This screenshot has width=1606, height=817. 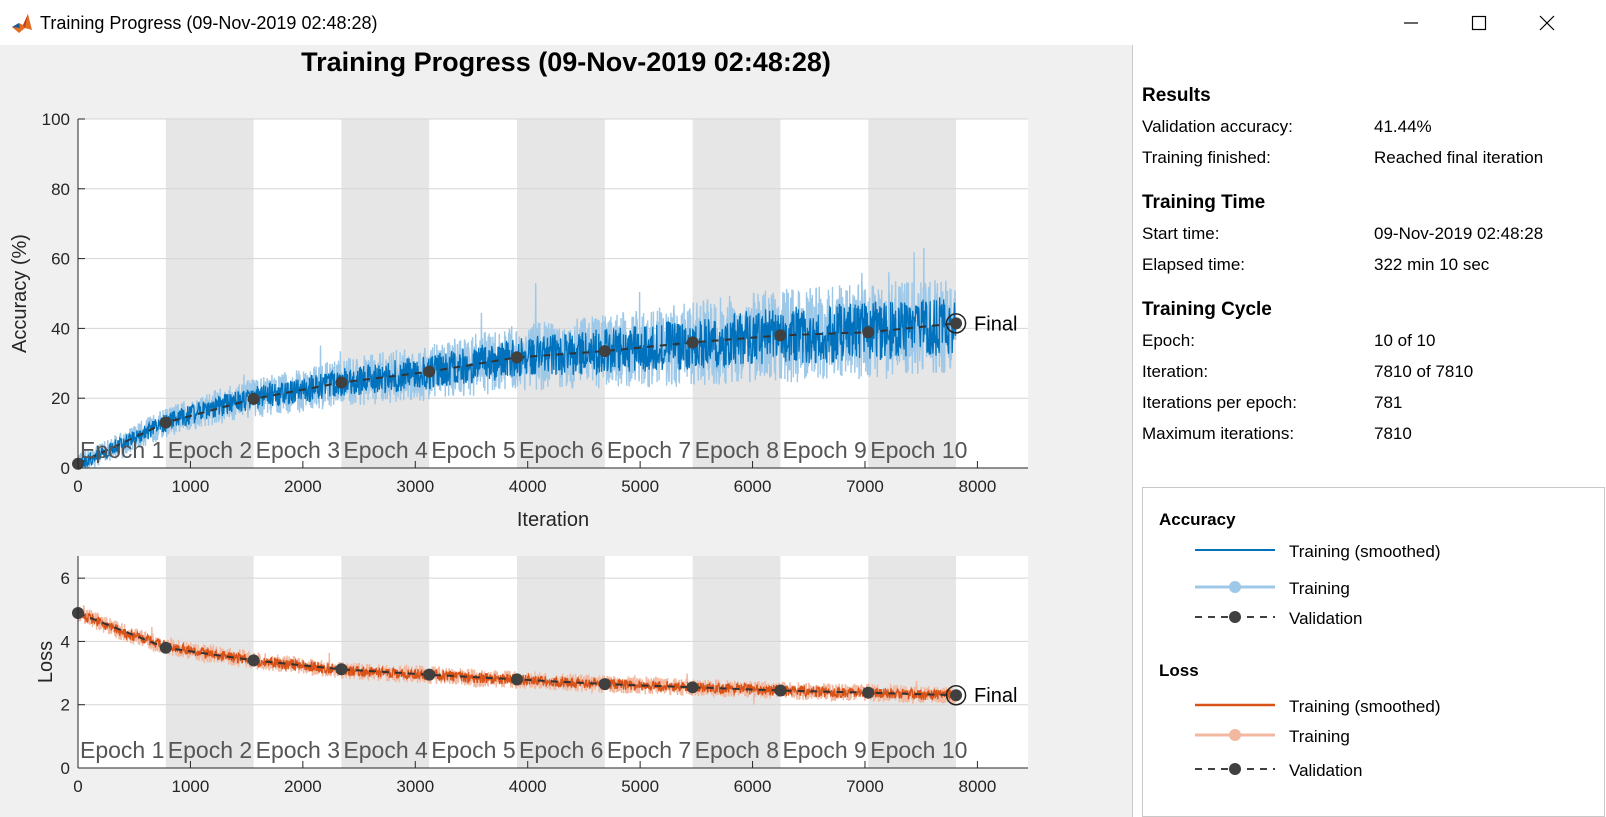 What do you see at coordinates (56, 119) in the screenshot?
I see `accuracy-y-tick-label: 100` at bounding box center [56, 119].